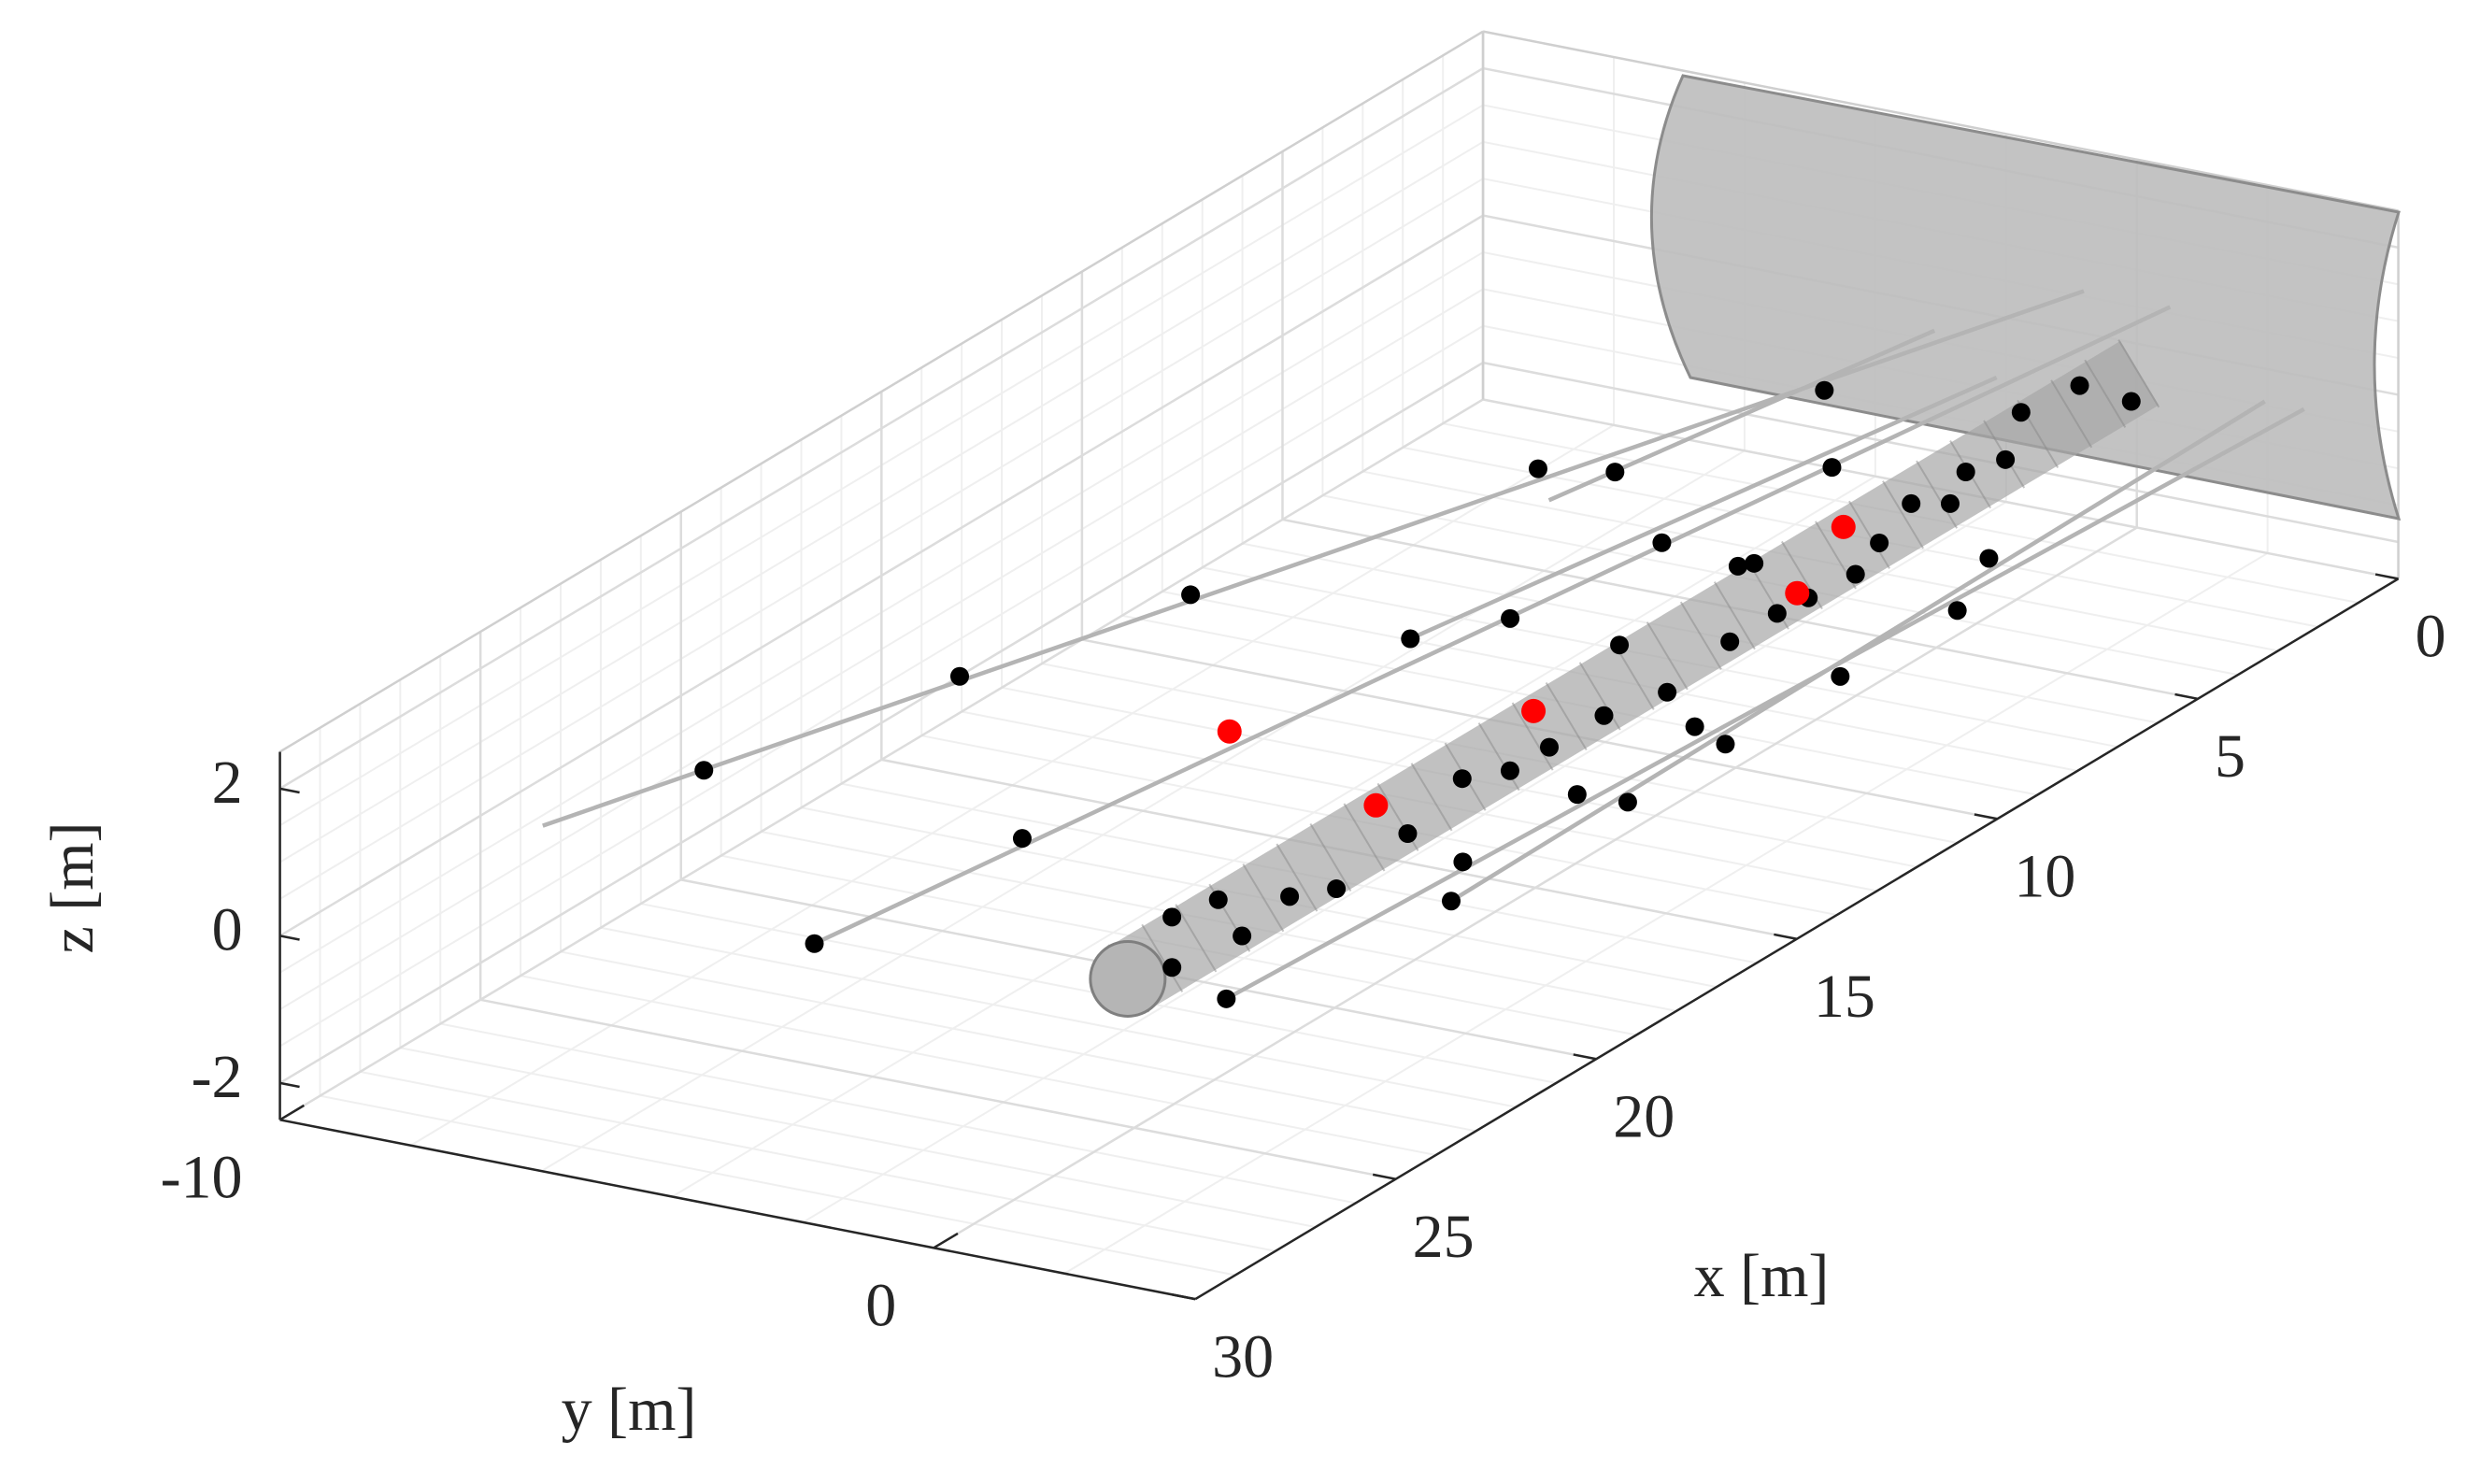 Image resolution: width=2466 pixels, height=1484 pixels. Describe the element at coordinates (202, 1177) in the screenshot. I see `y-tick-label: -10` at that location.